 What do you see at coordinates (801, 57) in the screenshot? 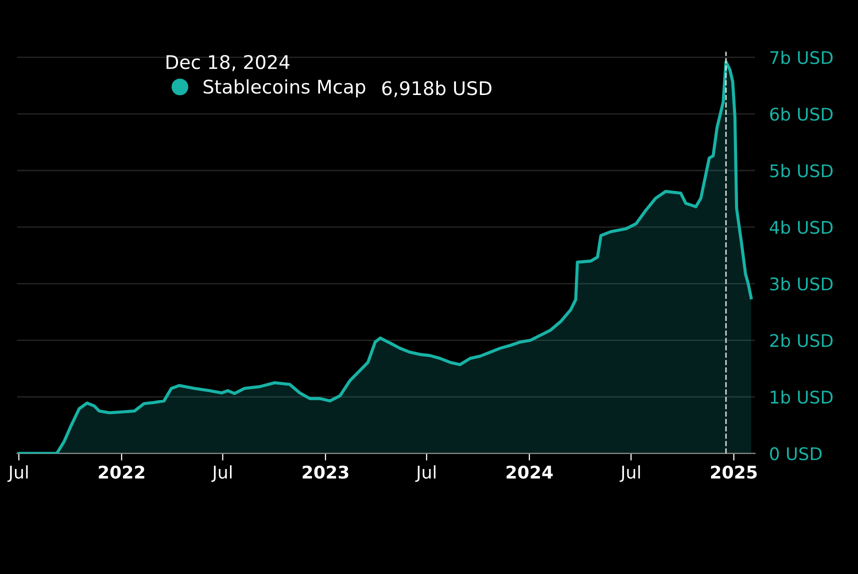
I see `y-tick-label: 7b USD` at bounding box center [801, 57].